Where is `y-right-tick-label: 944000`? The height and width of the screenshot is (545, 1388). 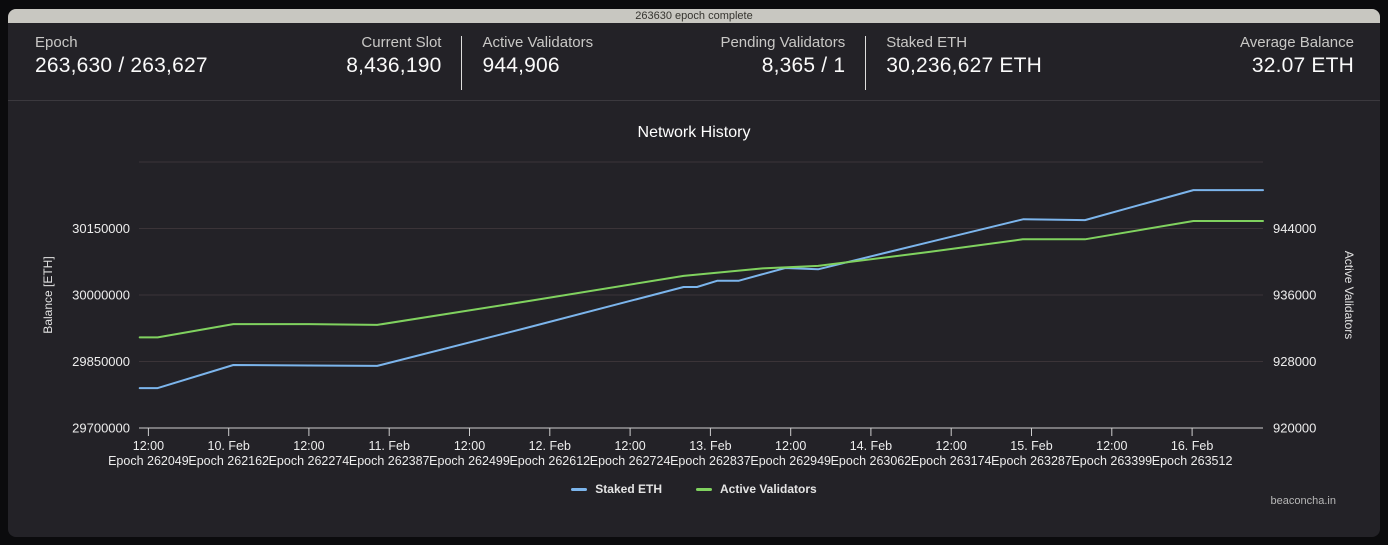 y-right-tick-label: 944000 is located at coordinates (1294, 228).